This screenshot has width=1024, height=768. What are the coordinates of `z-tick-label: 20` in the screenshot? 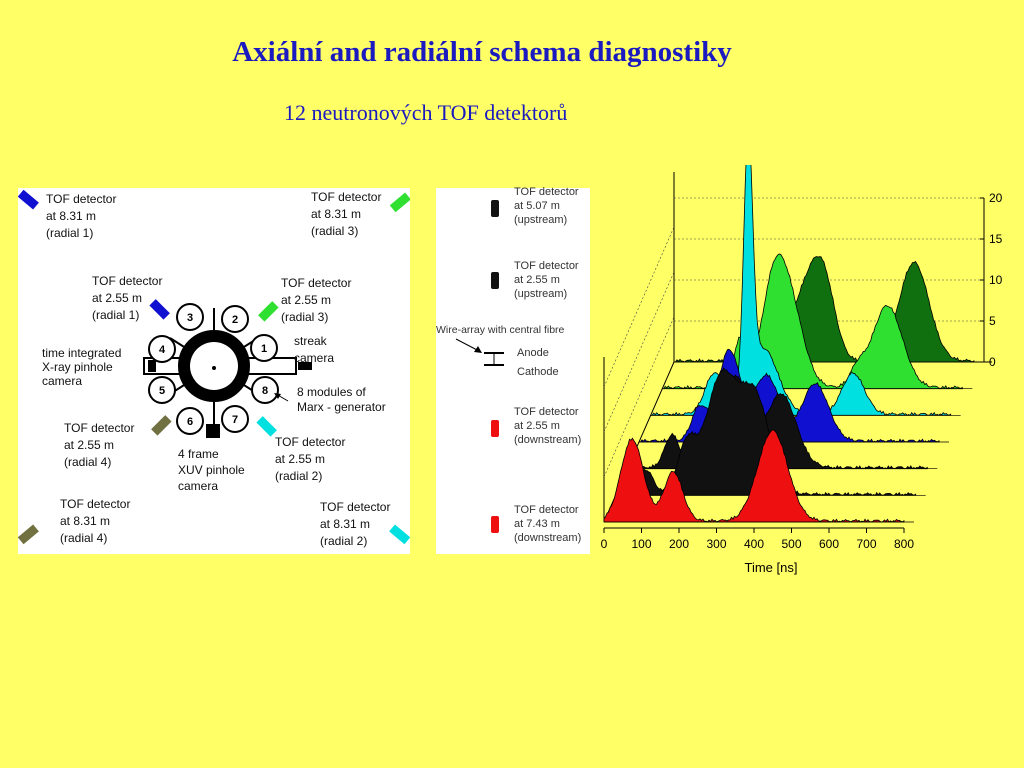 It's located at (996, 198).